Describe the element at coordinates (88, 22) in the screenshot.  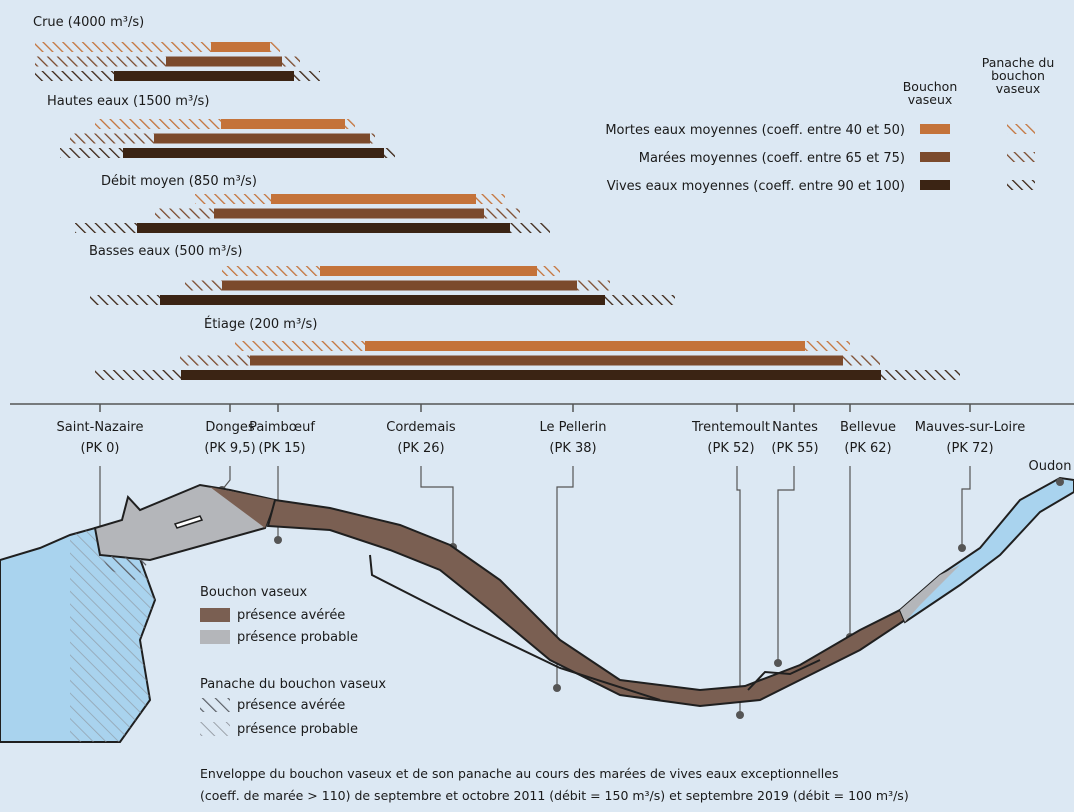
I see `group-label: Crue (4000 m³/s)` at that location.